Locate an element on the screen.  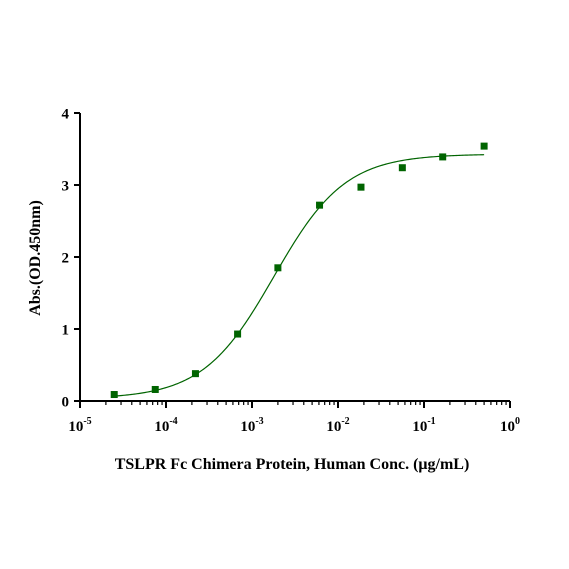
y-axis-title: Abs.(OD.450nm) is located at coordinates (35, 258).